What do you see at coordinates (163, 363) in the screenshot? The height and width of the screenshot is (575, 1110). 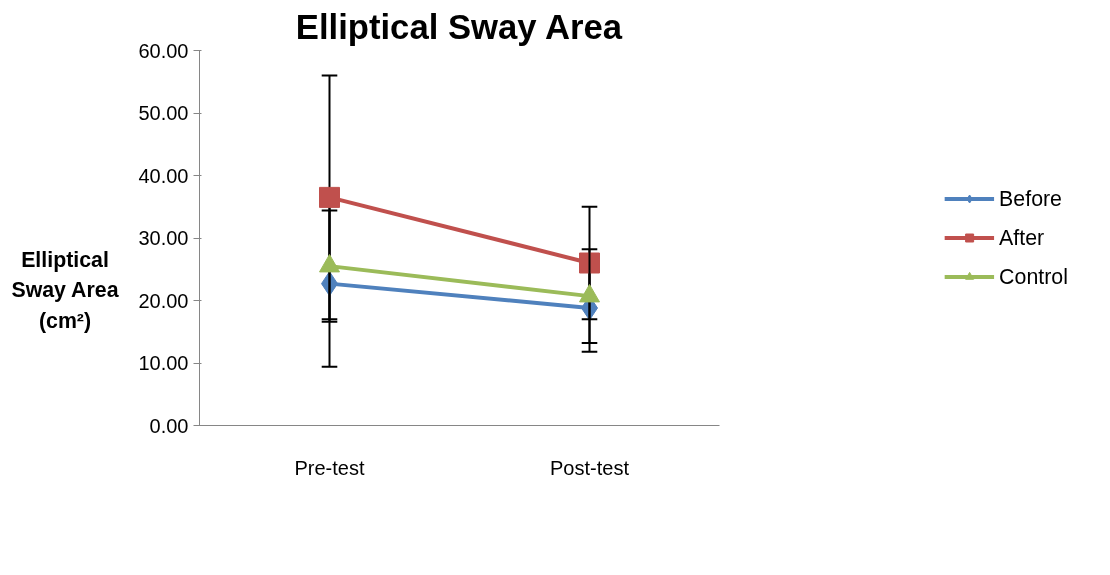 I see `y-tick-label: 10.00` at bounding box center [163, 363].